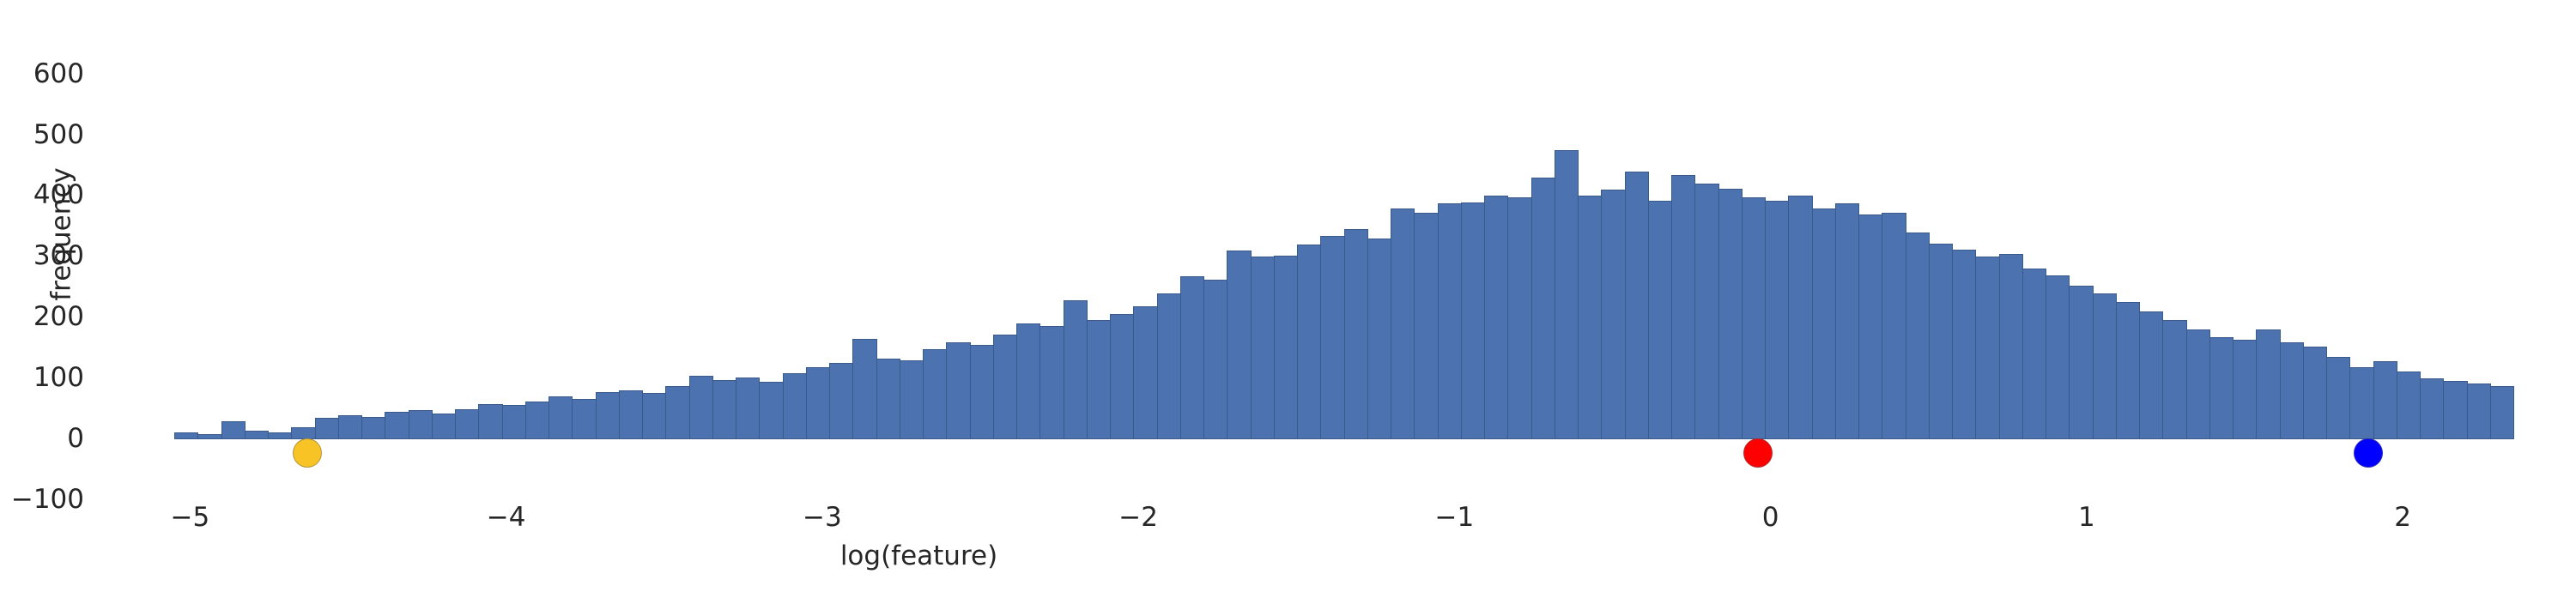  What do you see at coordinates (506, 517) in the screenshot?
I see `x-tick-label: −4` at bounding box center [506, 517].